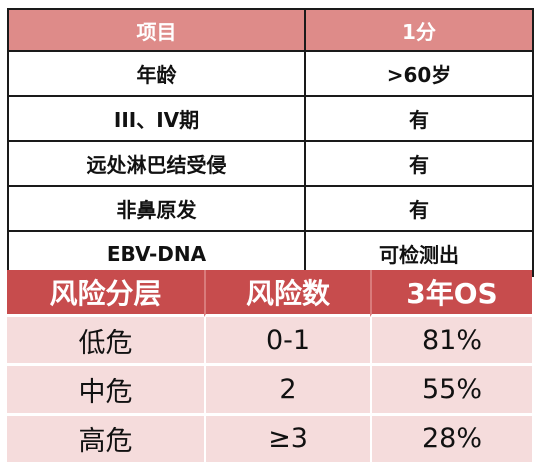  Describe the element at coordinates (156, 208) in the screenshot. I see `criteria-item: 非鼻原发` at that location.